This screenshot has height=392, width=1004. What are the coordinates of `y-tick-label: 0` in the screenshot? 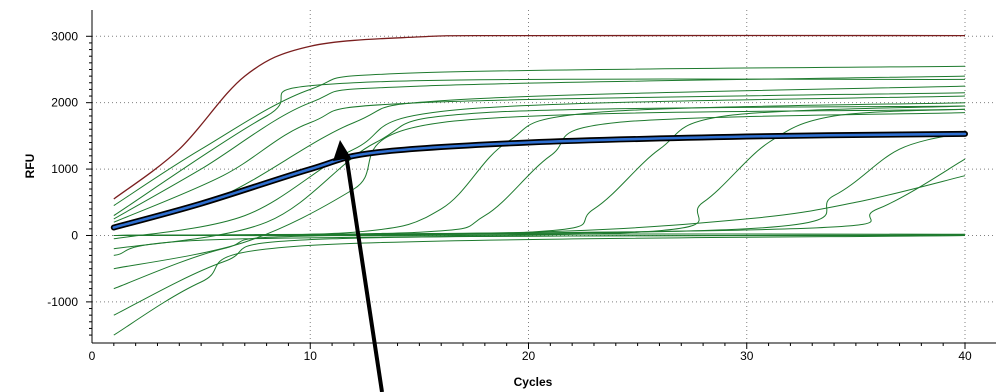 It's located at (74, 235).